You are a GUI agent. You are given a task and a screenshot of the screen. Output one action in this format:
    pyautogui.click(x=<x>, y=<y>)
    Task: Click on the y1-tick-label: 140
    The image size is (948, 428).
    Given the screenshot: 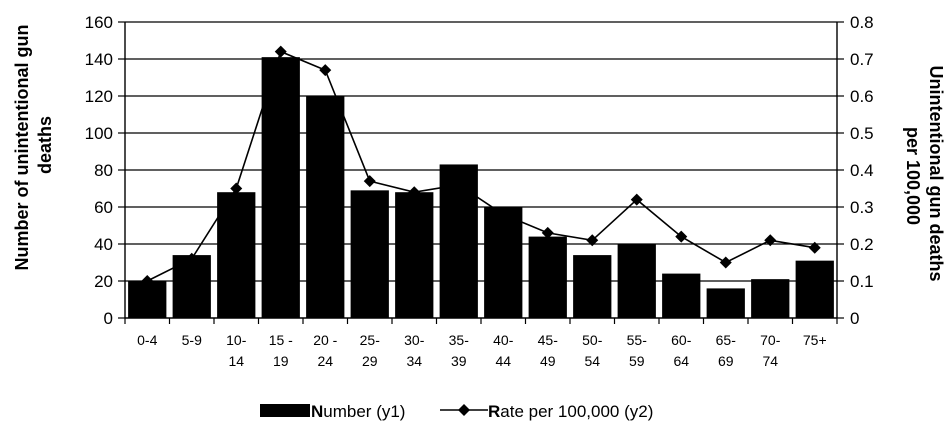 What is the action you would take?
    pyautogui.click(x=99, y=59)
    